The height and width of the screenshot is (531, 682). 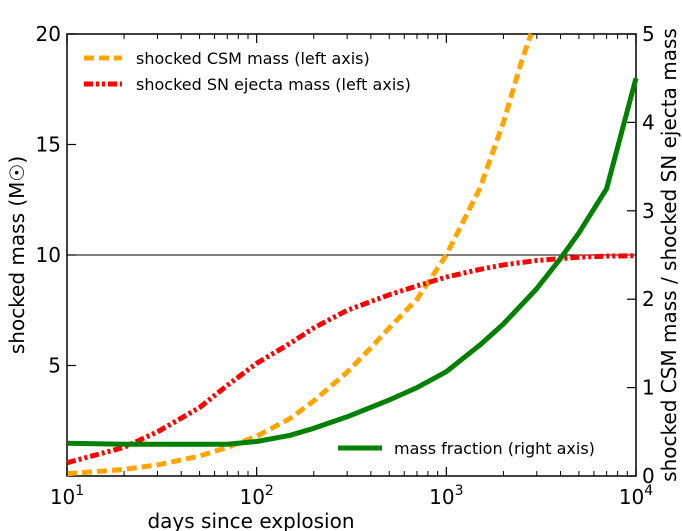 I want to click on x-axis-title: days since explosion, so click(x=250, y=520).